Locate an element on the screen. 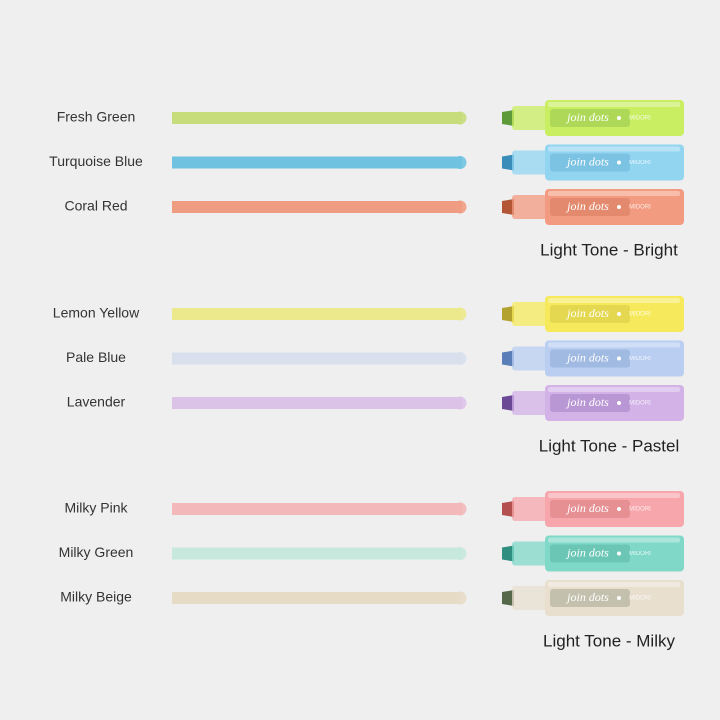 Image resolution: width=720 pixels, height=720 pixels. color-name: Lemon Yellow is located at coordinates (96, 313).